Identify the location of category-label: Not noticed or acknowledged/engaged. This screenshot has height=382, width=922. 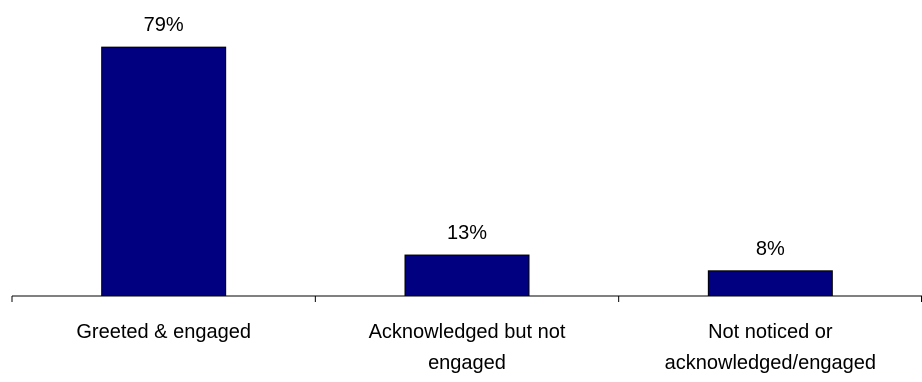
(770, 347).